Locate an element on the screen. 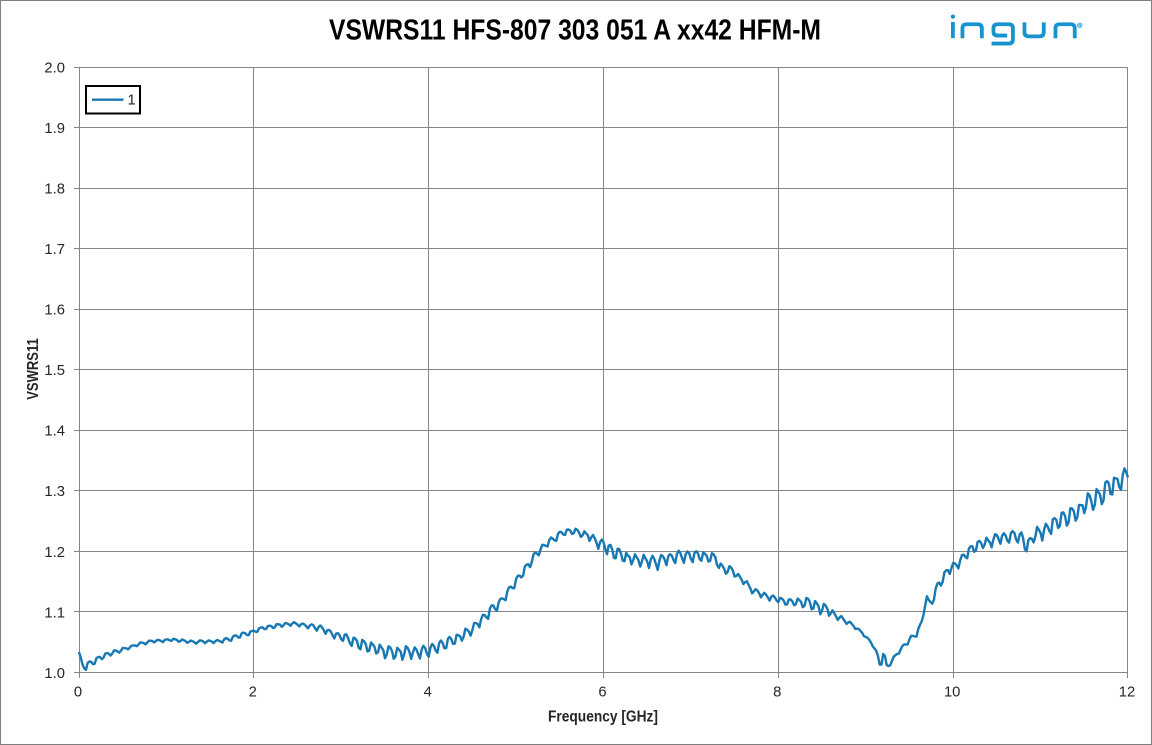  svg-text: 2.0 is located at coordinates (54, 68).